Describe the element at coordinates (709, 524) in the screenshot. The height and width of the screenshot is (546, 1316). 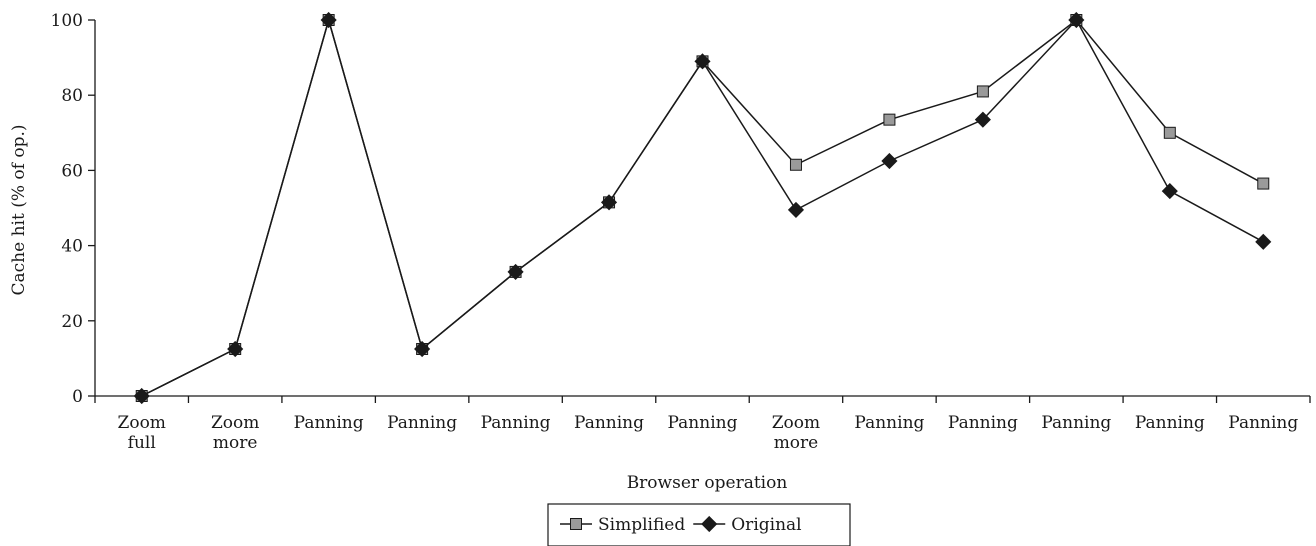
I see `legend-marker-original` at that location.